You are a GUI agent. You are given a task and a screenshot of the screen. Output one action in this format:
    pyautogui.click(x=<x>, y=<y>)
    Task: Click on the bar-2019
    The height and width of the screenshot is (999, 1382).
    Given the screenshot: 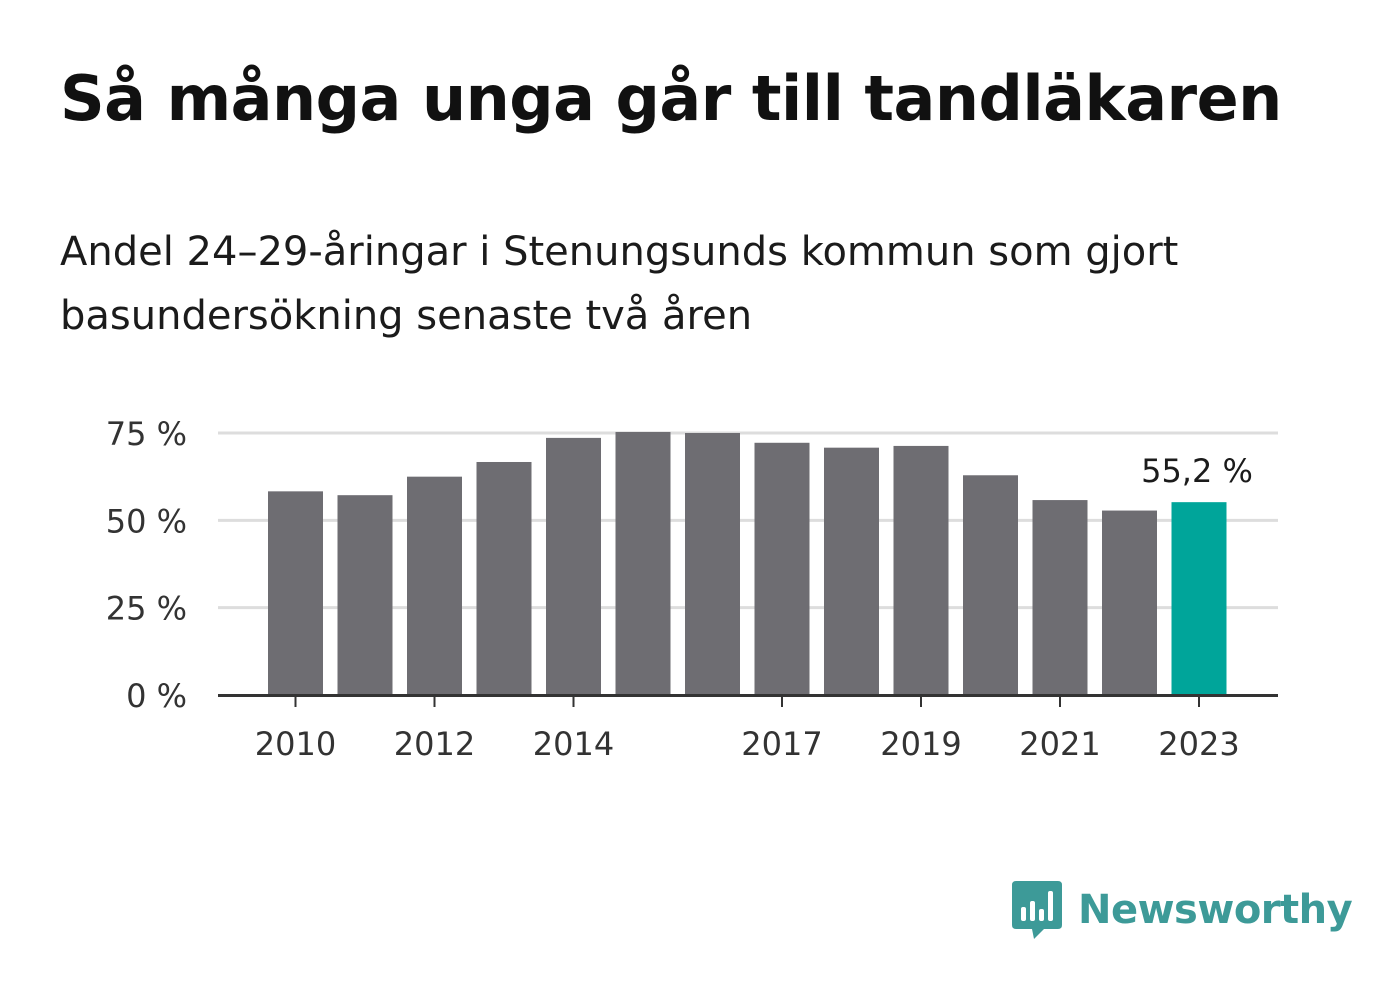 What is the action you would take?
    pyautogui.click(x=921, y=570)
    